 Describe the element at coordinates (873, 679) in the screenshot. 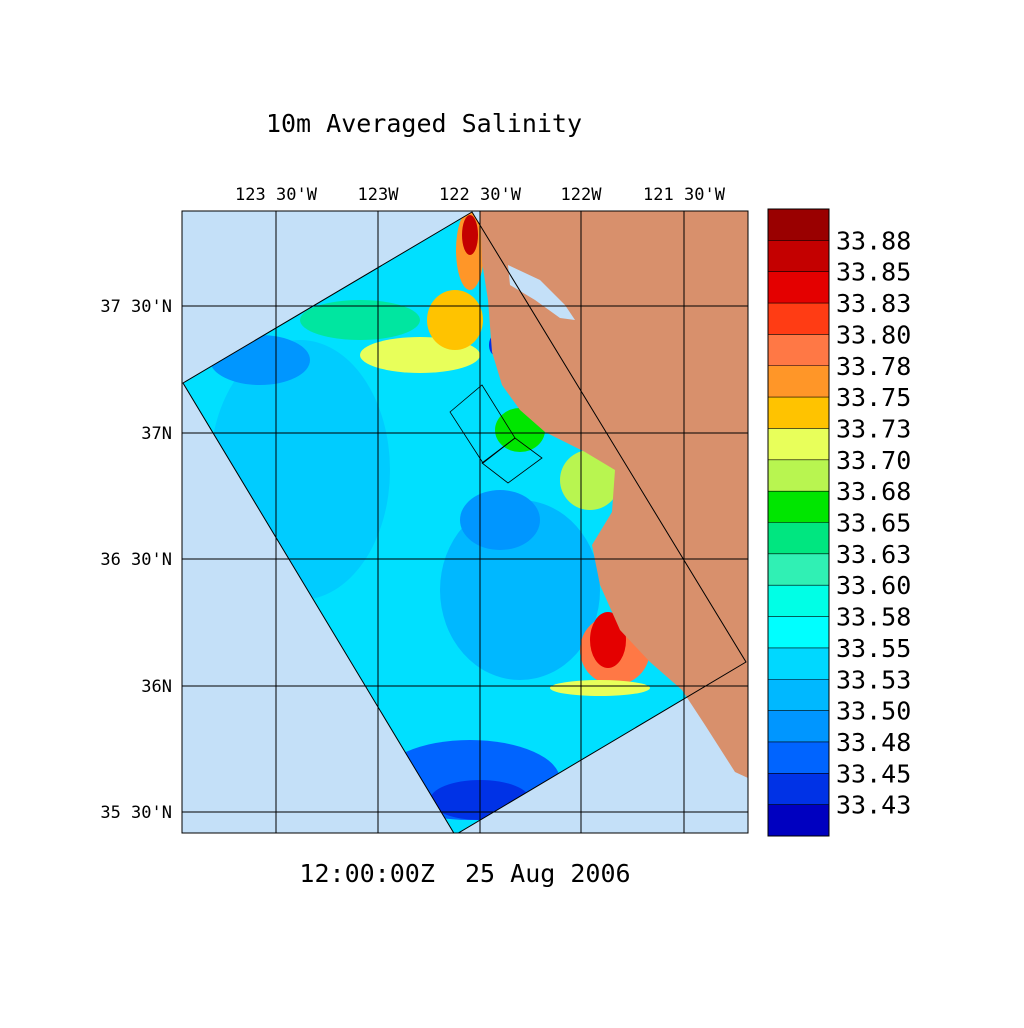

I see `colorbar-label: 33.53` at that location.